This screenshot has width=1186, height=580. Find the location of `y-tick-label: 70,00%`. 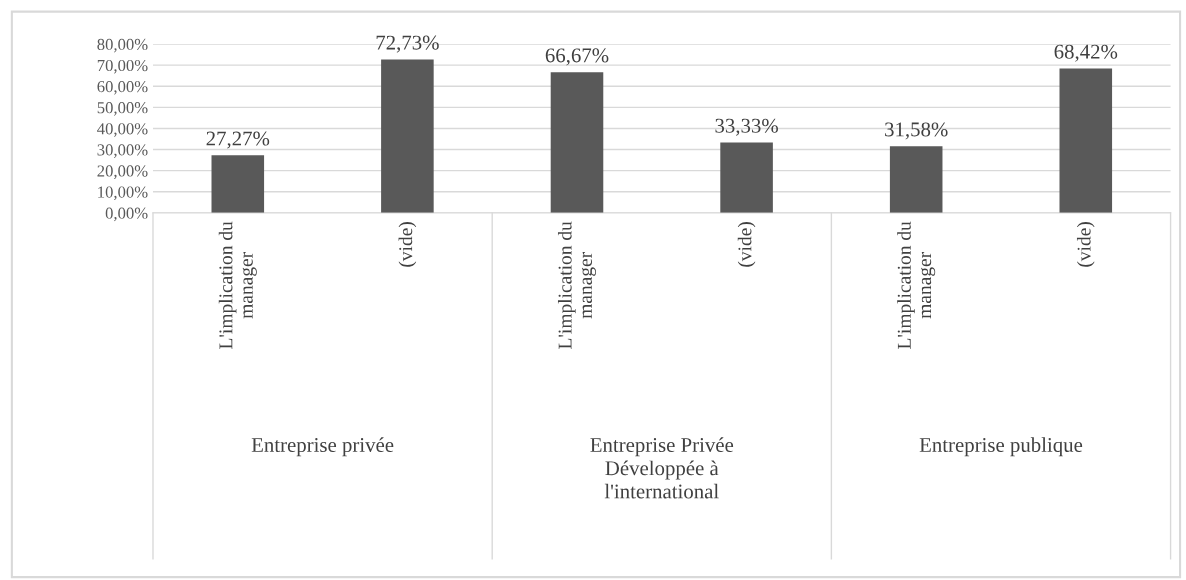

y-tick-label: 70,00% is located at coordinates (122, 66).